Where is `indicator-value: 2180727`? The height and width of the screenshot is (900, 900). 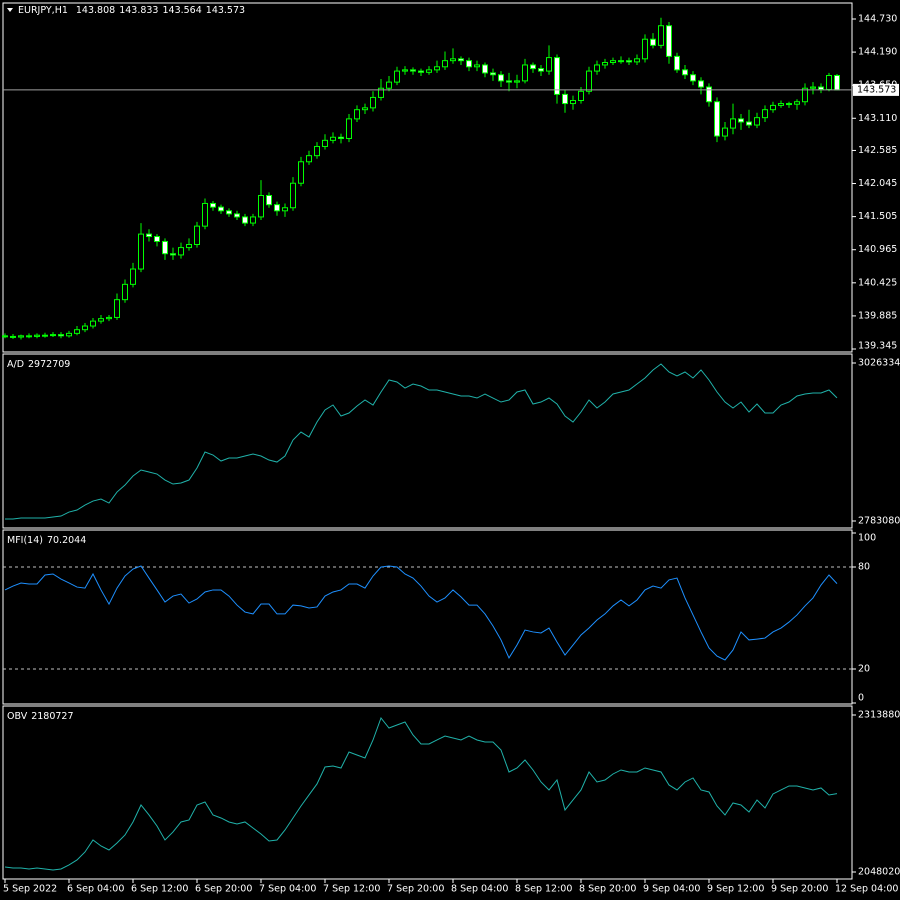
indicator-value: 2180727 is located at coordinates (52, 716).